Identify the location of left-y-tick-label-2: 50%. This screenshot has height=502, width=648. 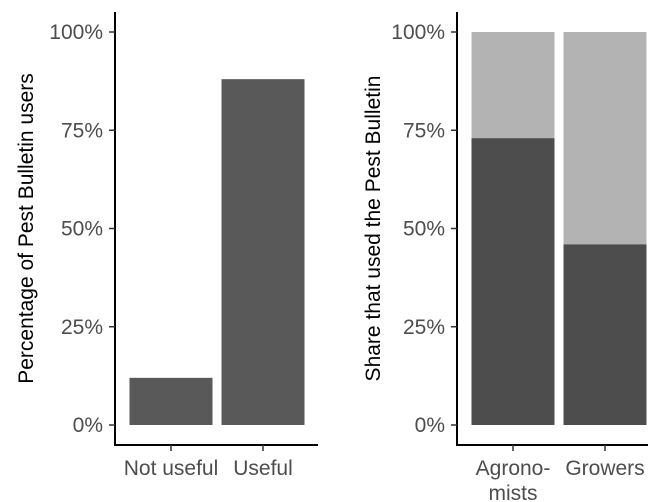
(82, 229).